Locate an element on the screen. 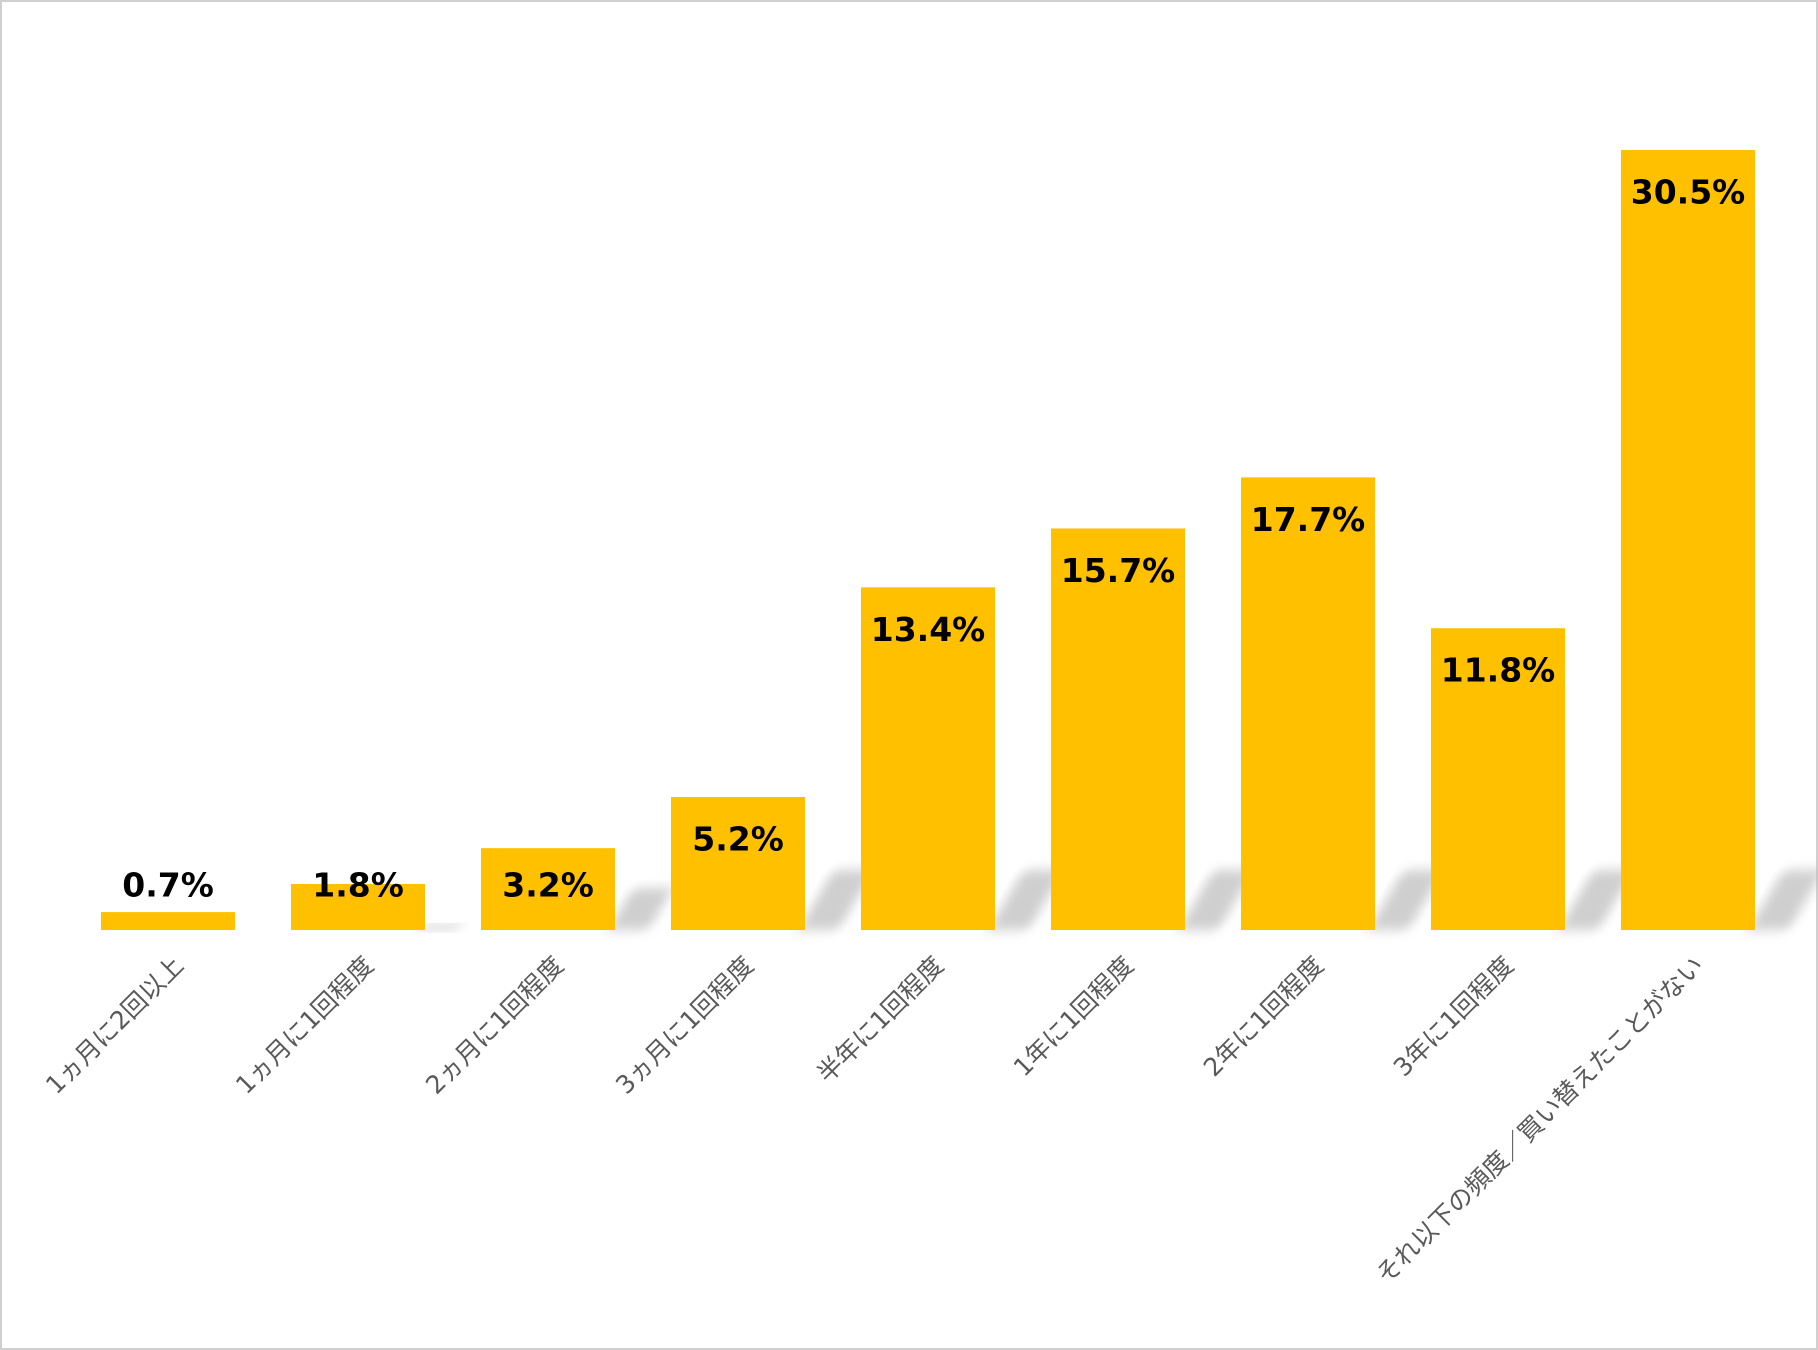 The image size is (1818, 1350). data-label: 0.7% is located at coordinates (168, 885).